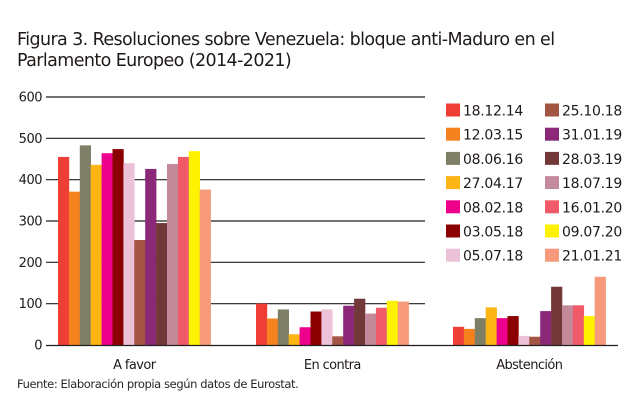  What do you see at coordinates (360, 321) in the screenshot?
I see `bar-28.03.19-En contra` at bounding box center [360, 321].